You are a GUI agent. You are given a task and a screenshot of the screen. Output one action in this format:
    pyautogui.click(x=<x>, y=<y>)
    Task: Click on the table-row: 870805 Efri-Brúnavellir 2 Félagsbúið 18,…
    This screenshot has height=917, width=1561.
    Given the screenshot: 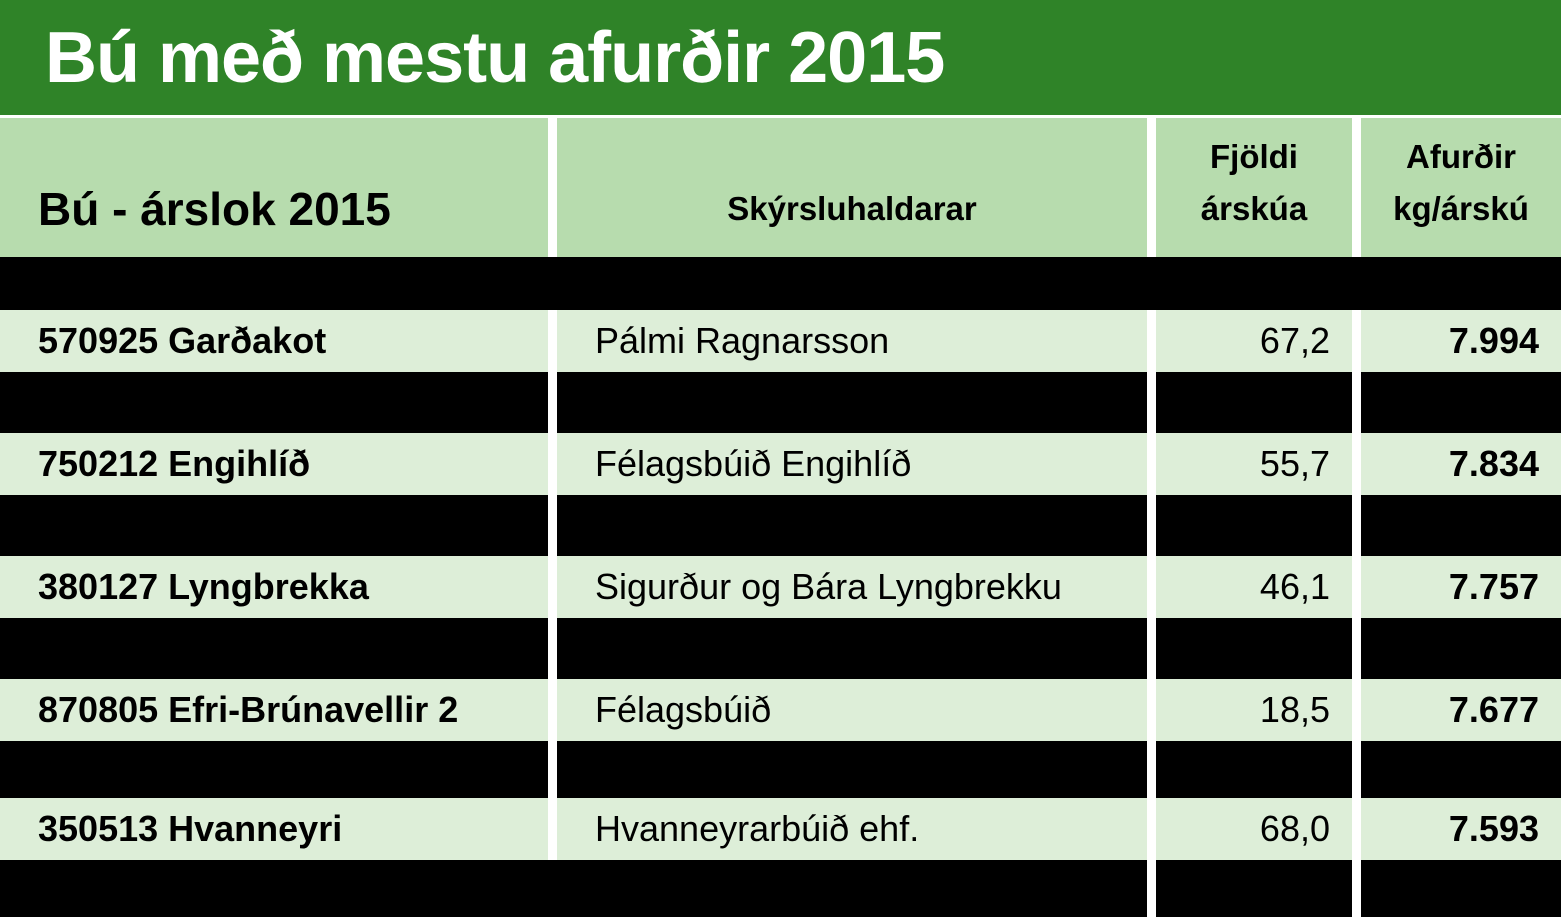 What is the action you would take?
    pyautogui.click(x=780, y=710)
    